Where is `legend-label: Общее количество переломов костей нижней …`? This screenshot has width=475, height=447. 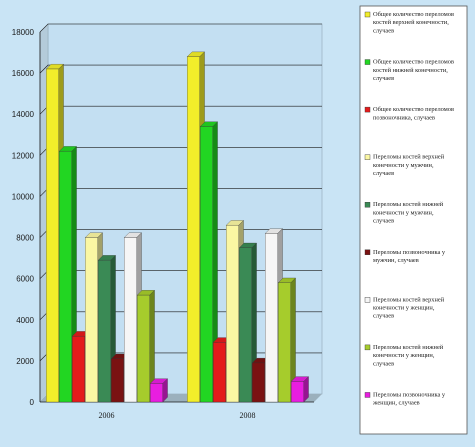
legend-label: Общее количество переломов костей нижней … is located at coordinates (413, 70).